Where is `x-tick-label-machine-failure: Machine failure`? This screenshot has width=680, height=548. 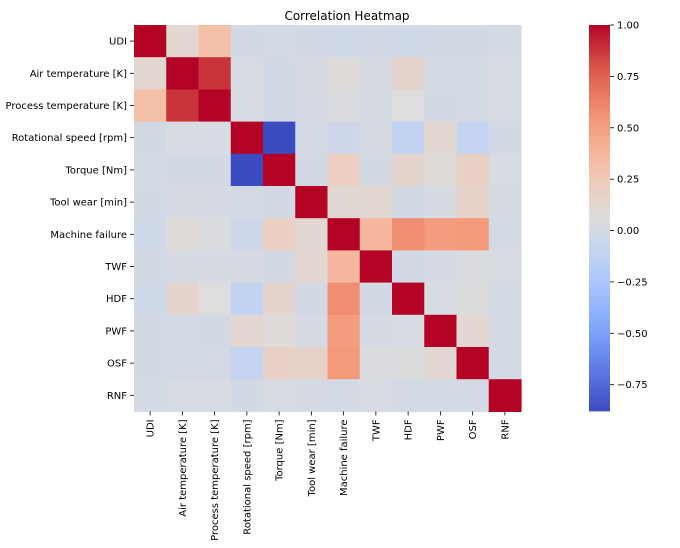
x-tick-label-machine-failure: Machine failure is located at coordinates (344, 457).